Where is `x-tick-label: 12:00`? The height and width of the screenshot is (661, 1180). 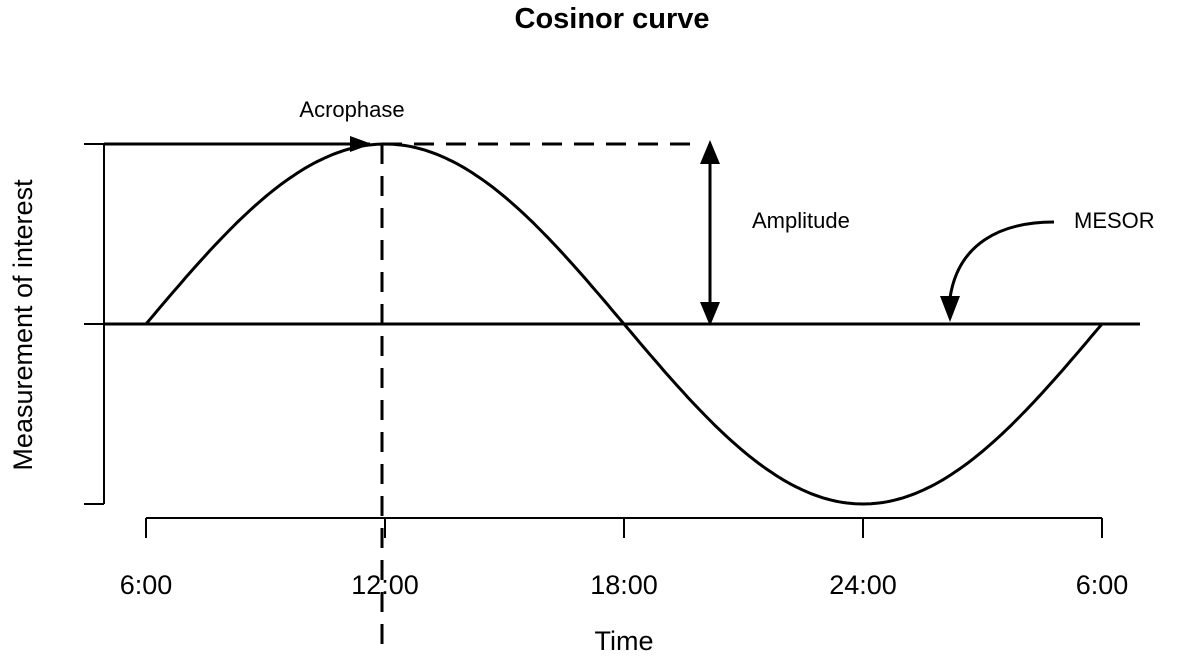 x-tick-label: 12:00 is located at coordinates (385, 585).